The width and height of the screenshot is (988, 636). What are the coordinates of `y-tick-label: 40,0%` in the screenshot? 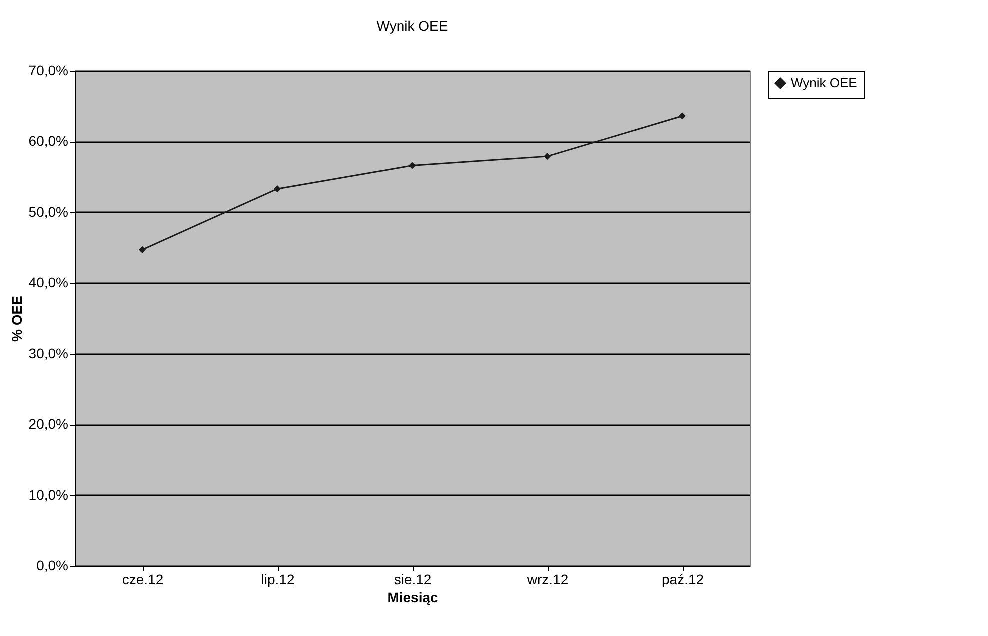 It's located at (48, 282).